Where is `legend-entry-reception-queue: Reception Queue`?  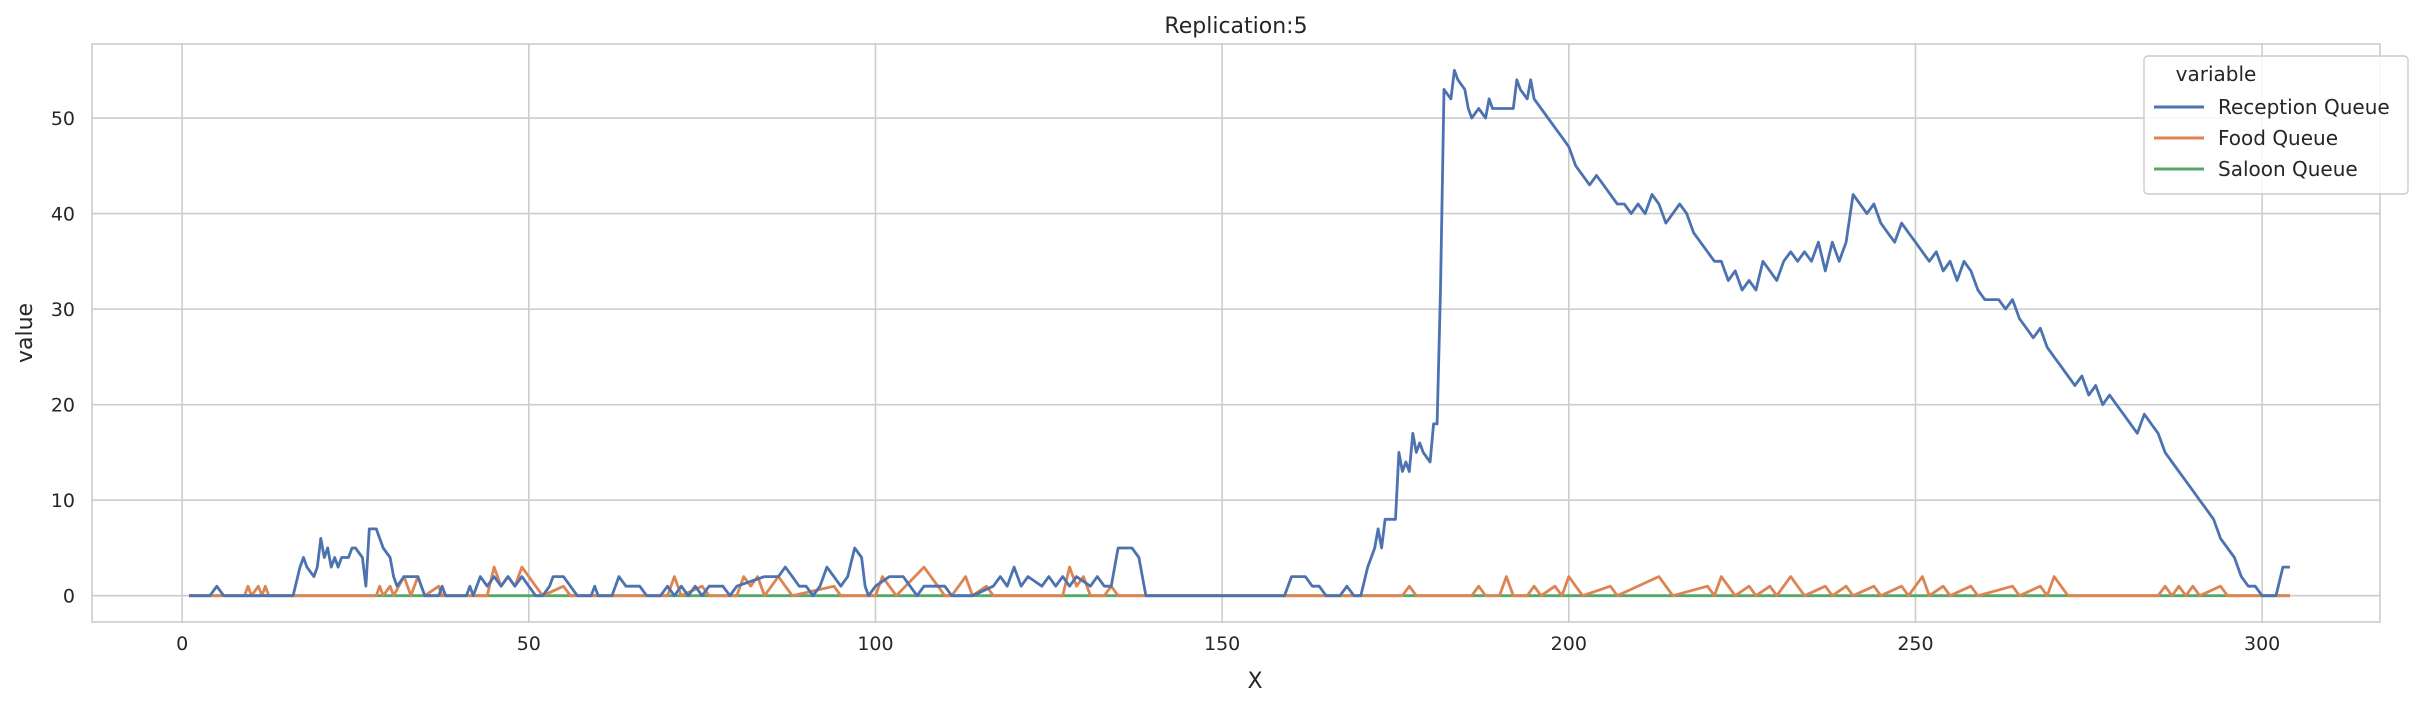 legend-entry-reception-queue: Reception Queue is located at coordinates (2304, 107).